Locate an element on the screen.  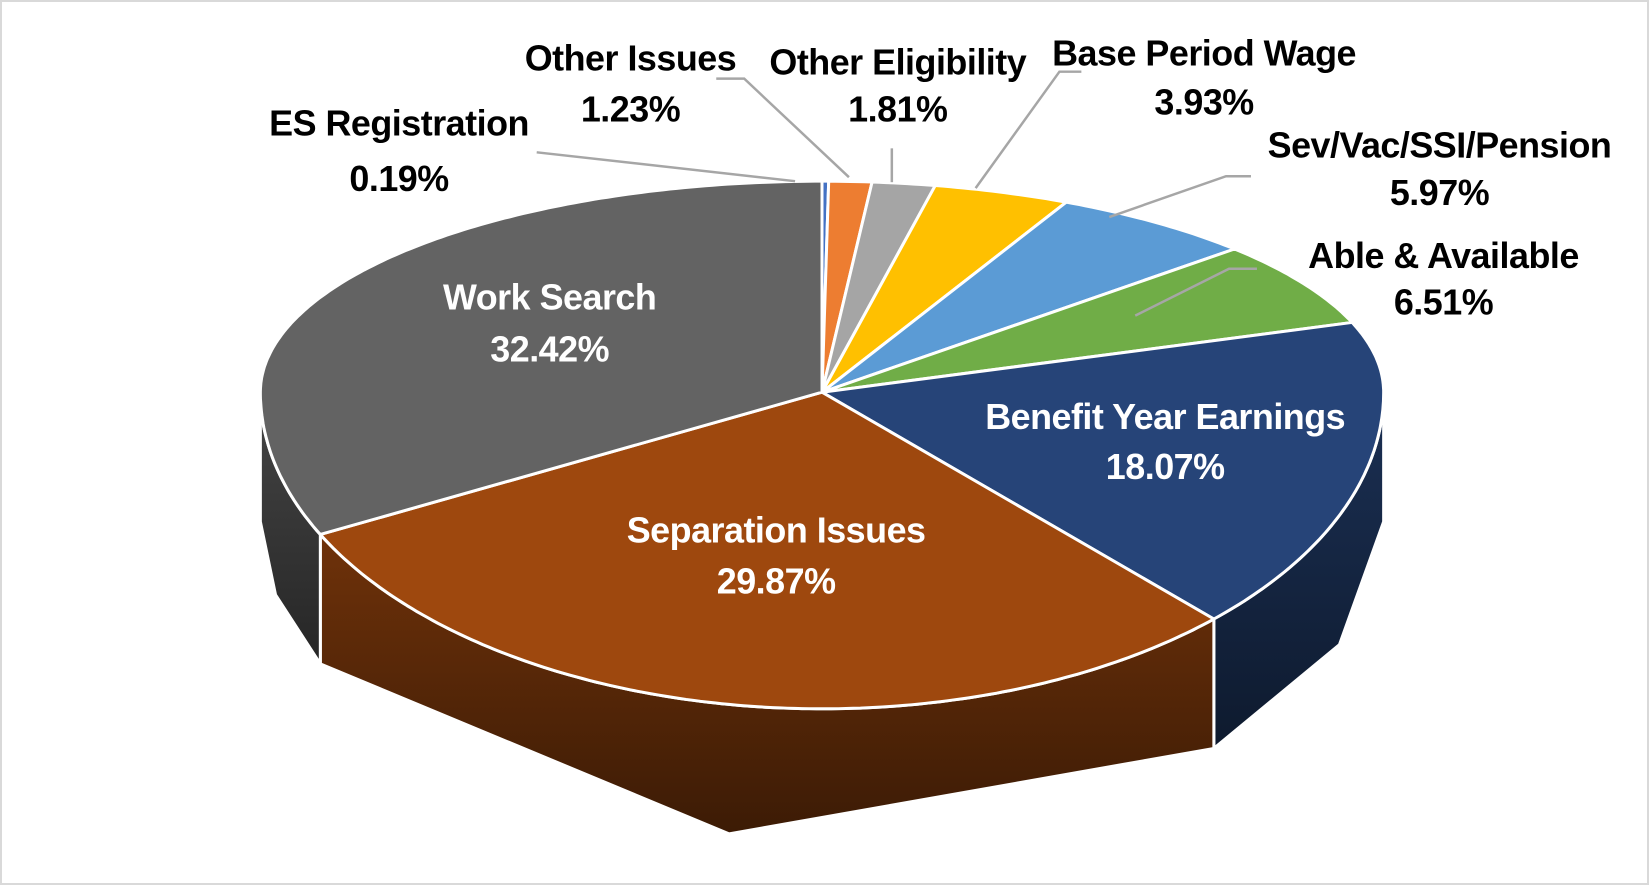
slice-value-separation-issues: 29.87% is located at coordinates (776, 581).